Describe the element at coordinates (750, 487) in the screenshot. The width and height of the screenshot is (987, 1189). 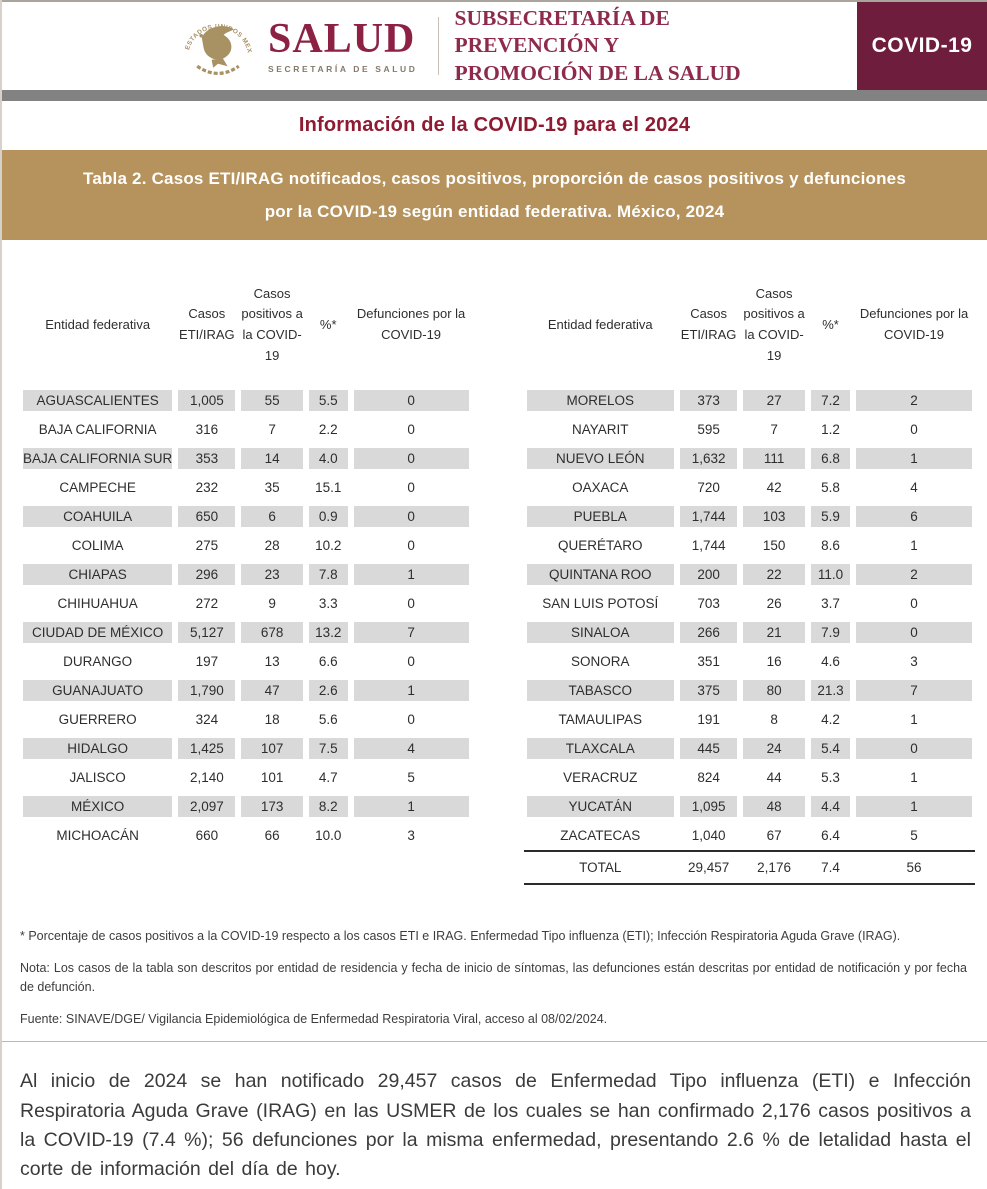
I see `table-row: OAXACA 720 42 5.8 4` at that location.